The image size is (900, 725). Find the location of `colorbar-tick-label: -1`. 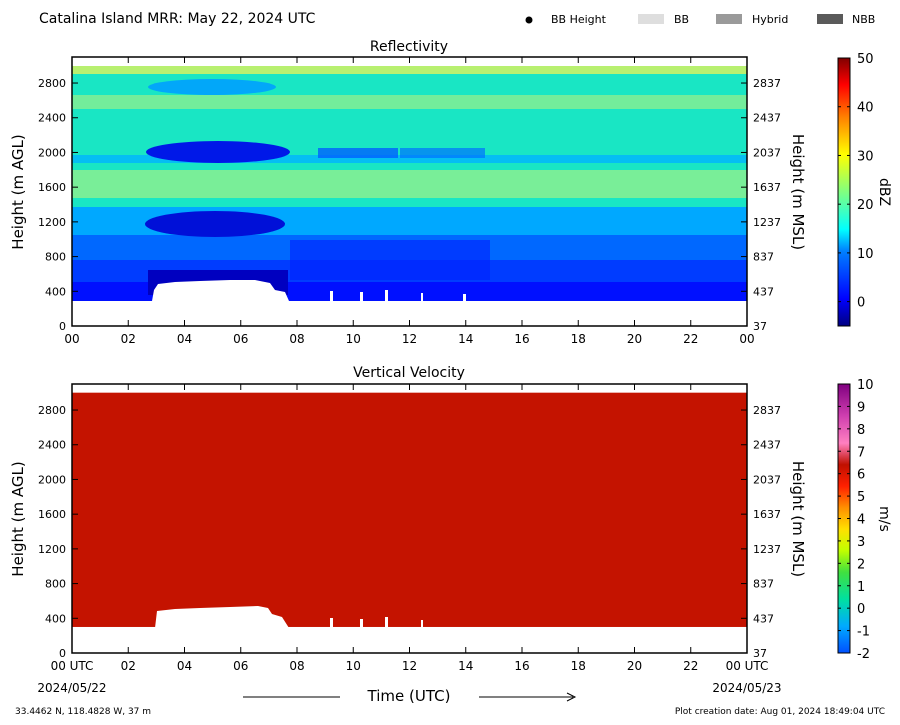

colorbar-tick-label: -1 is located at coordinates (863, 632).